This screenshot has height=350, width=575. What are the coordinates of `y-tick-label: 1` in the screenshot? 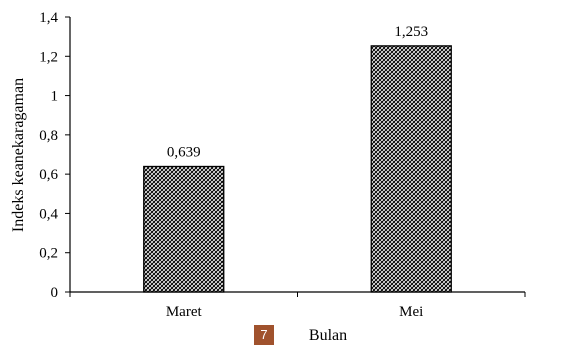 It's located at (55, 97).